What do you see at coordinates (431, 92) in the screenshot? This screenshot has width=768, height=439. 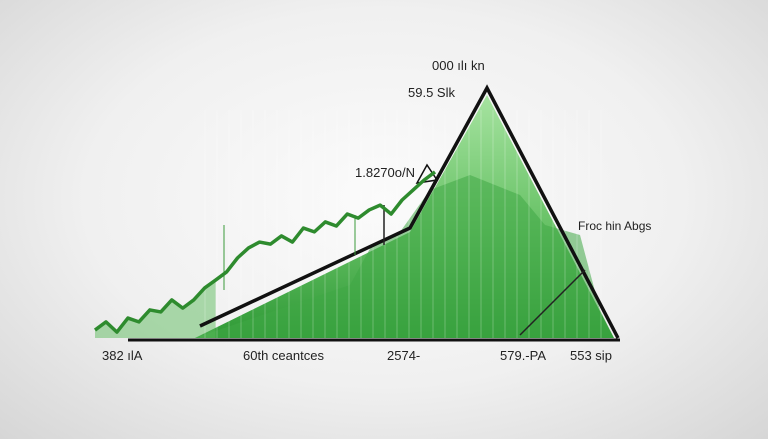 I see `annotation-peak: 59.5 Slk` at bounding box center [431, 92].